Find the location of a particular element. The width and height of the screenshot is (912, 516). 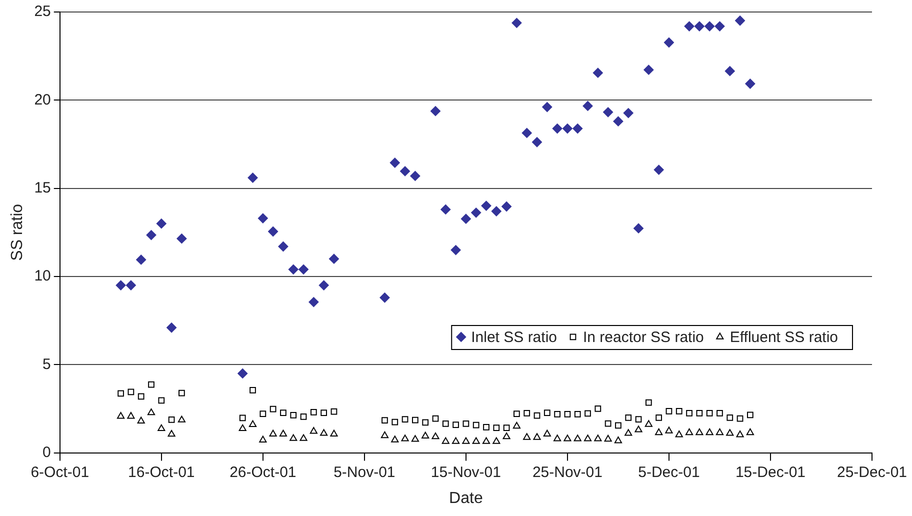

x-axis-title: Date is located at coordinates (466, 498).